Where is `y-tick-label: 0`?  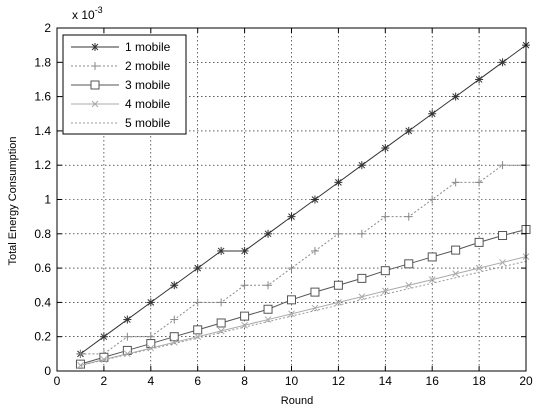 y-tick-label: 0 is located at coordinates (47, 371).